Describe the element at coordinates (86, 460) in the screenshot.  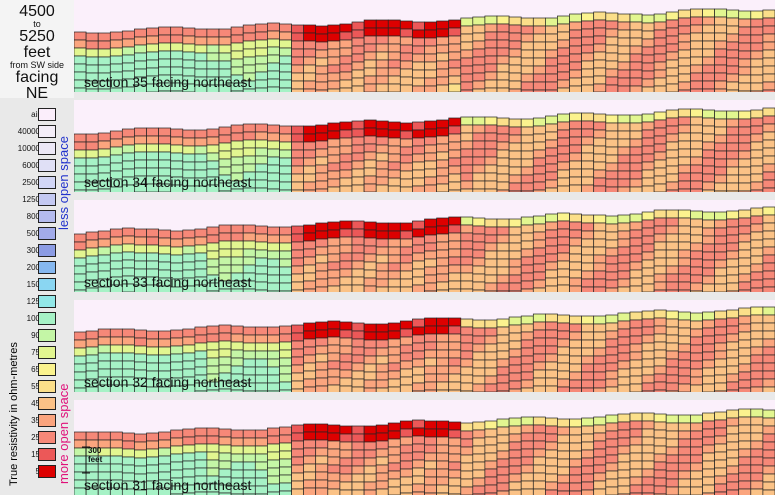
I see `scale-bar-line` at that location.